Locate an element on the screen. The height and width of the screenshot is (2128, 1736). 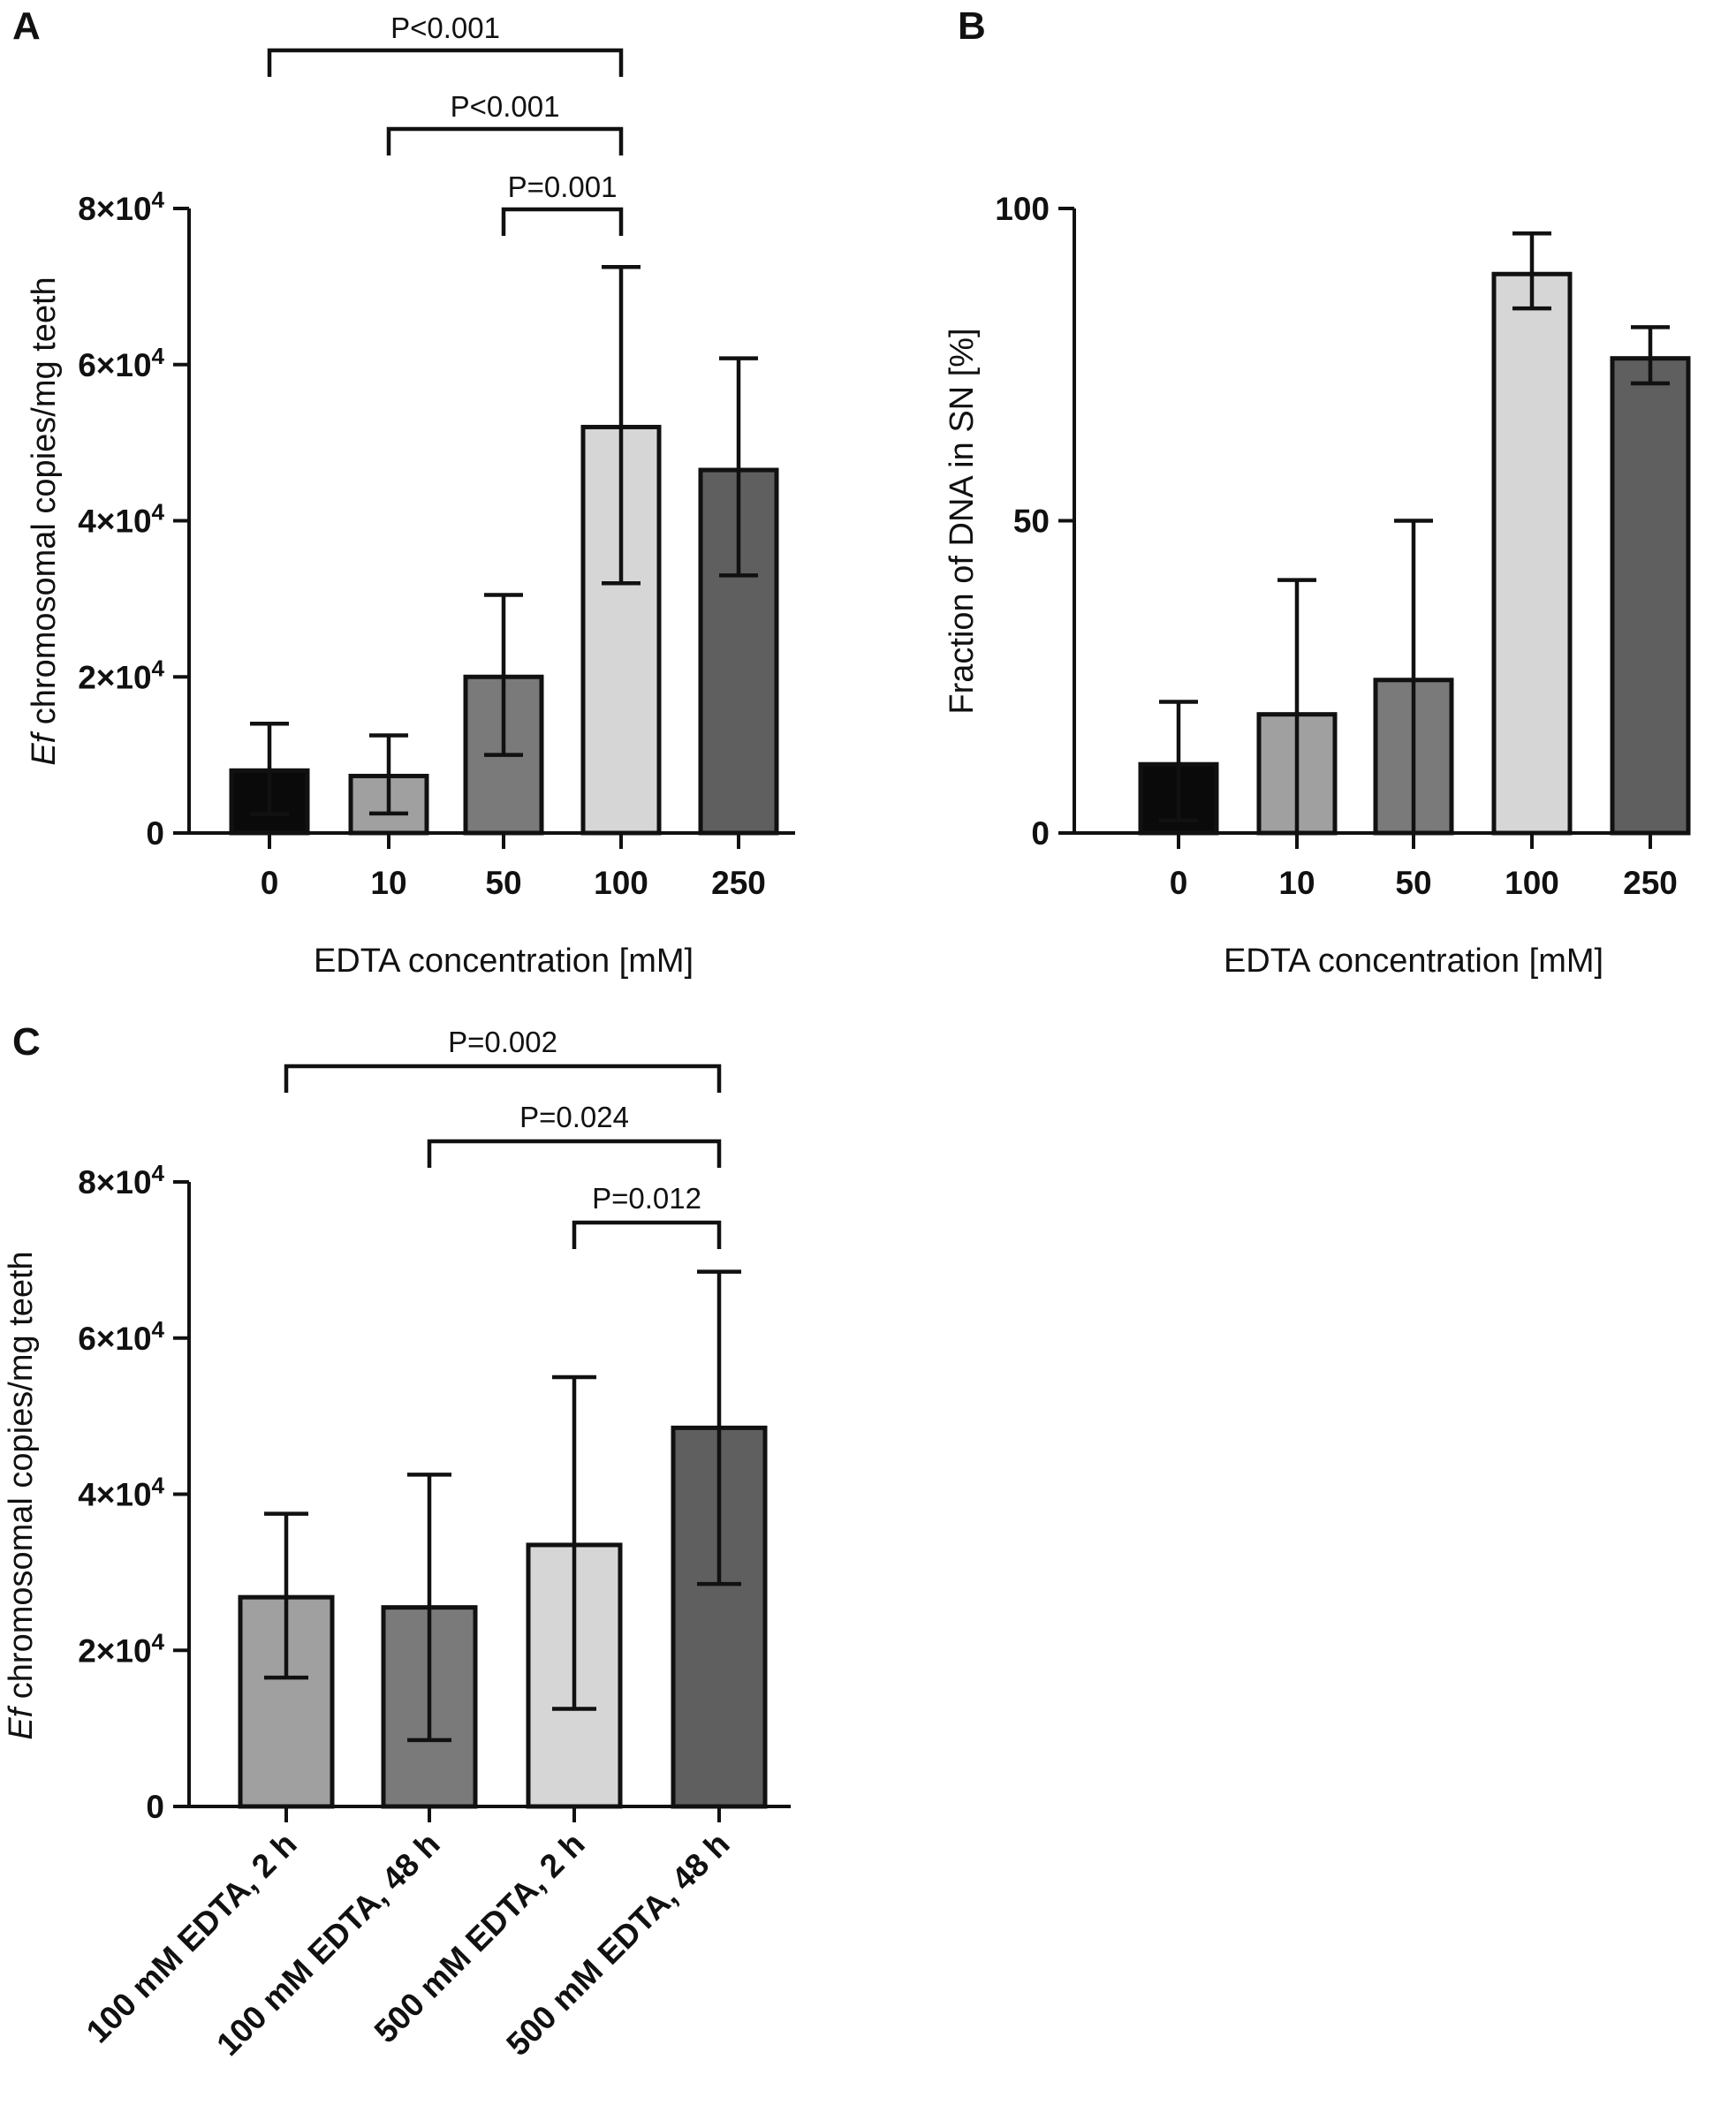
y-tick-label: 100 is located at coordinates (1023, 209).